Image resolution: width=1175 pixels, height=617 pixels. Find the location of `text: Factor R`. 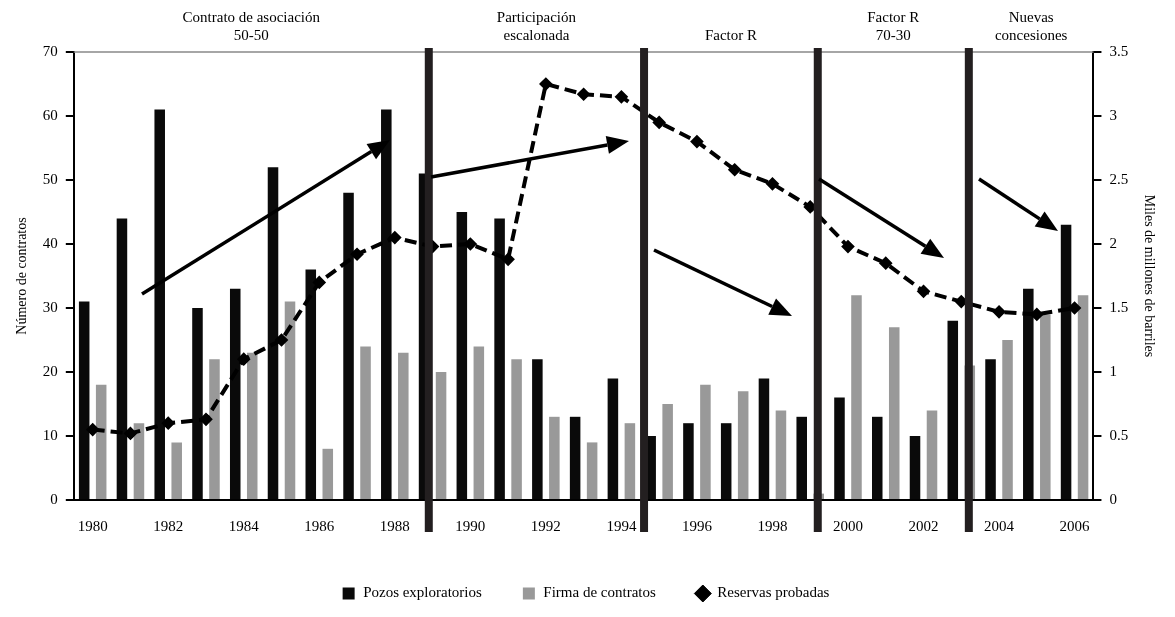

text: Factor R is located at coordinates (730, 35).